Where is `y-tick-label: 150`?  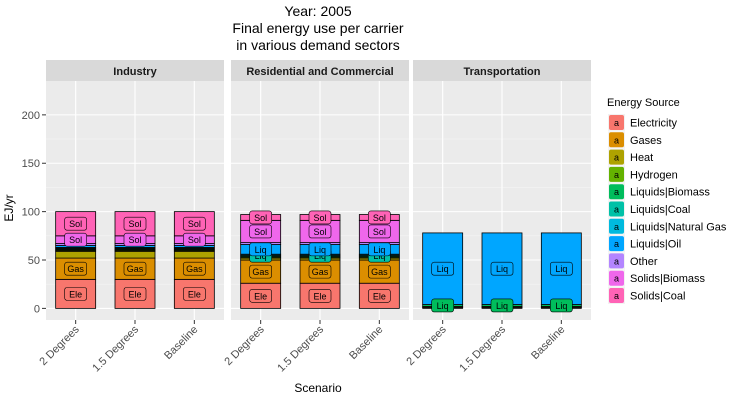 y-tick-label: 150 is located at coordinates (31, 164).